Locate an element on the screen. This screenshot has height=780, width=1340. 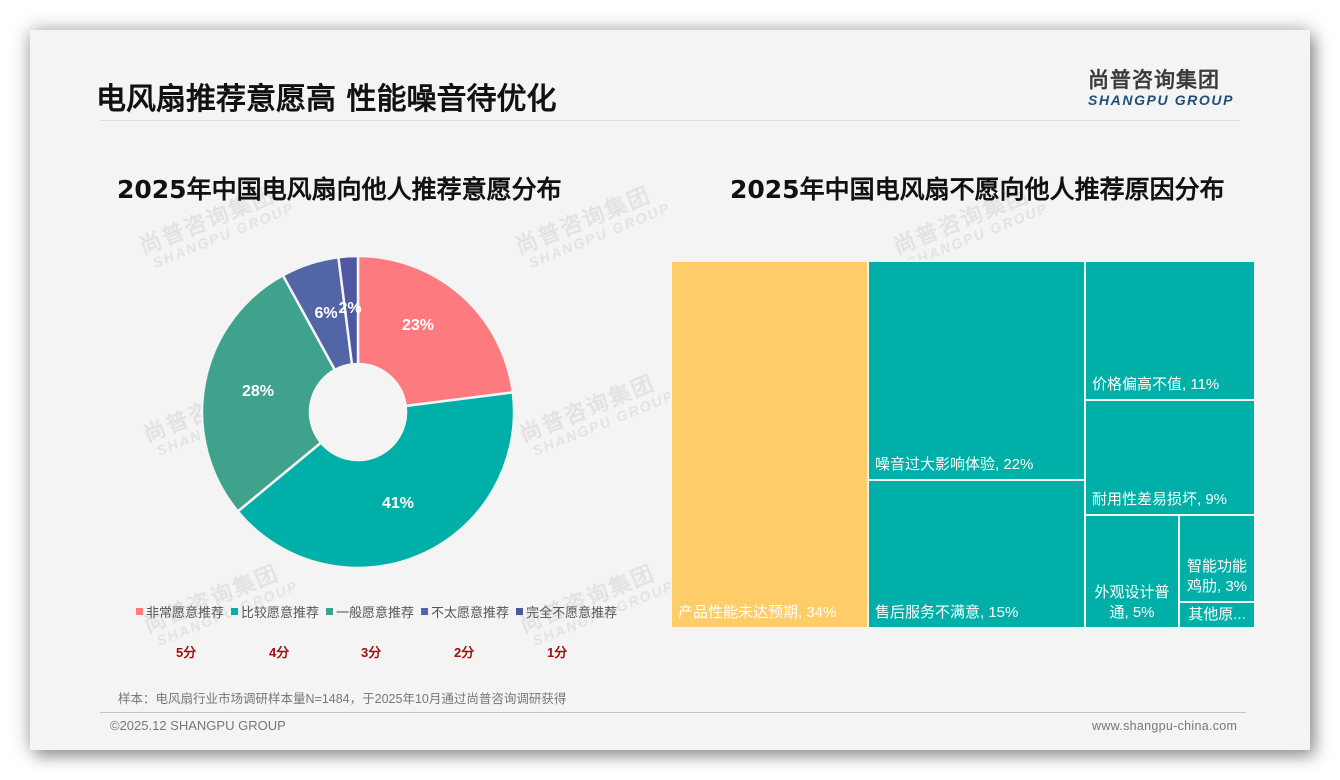
score-label: 1分 is located at coordinates (557, 652).